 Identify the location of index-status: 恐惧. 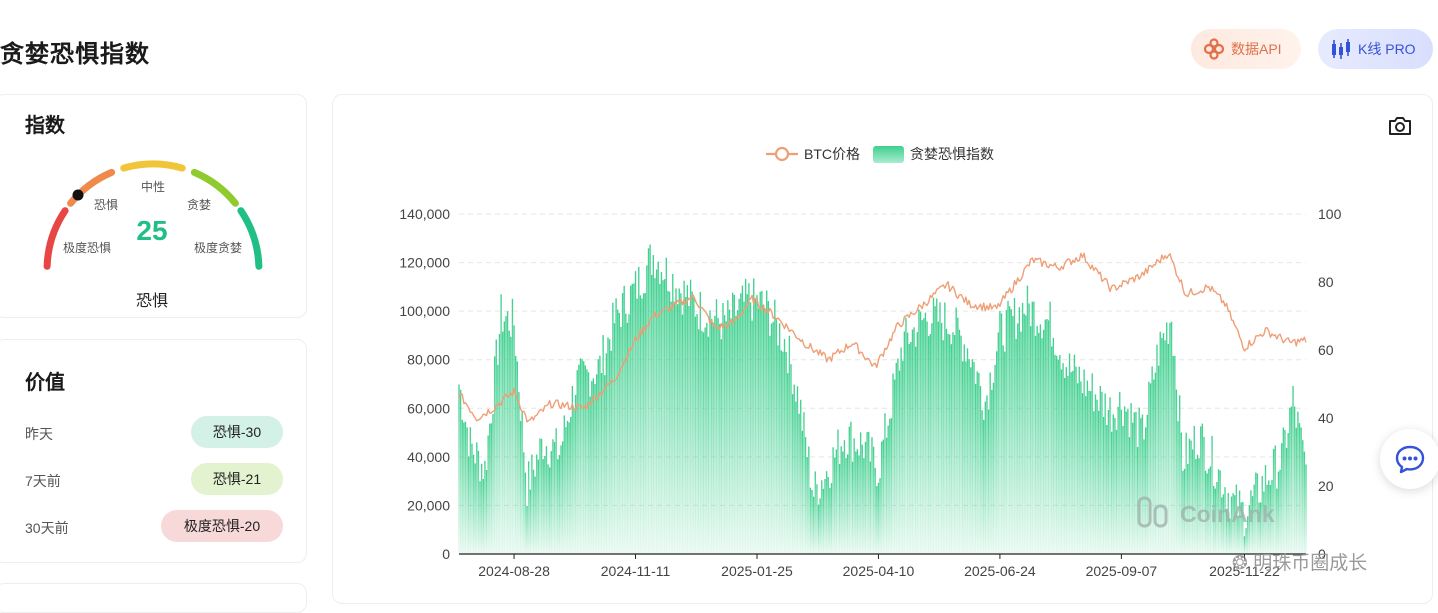
(151, 301).